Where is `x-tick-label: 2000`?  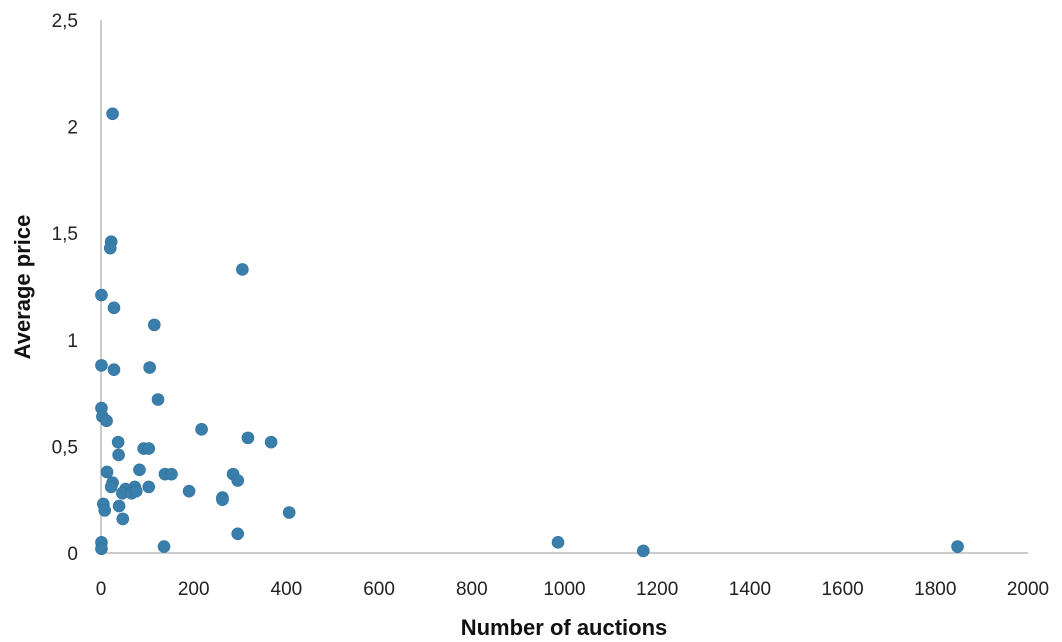
x-tick-label: 2000 is located at coordinates (1028, 589).